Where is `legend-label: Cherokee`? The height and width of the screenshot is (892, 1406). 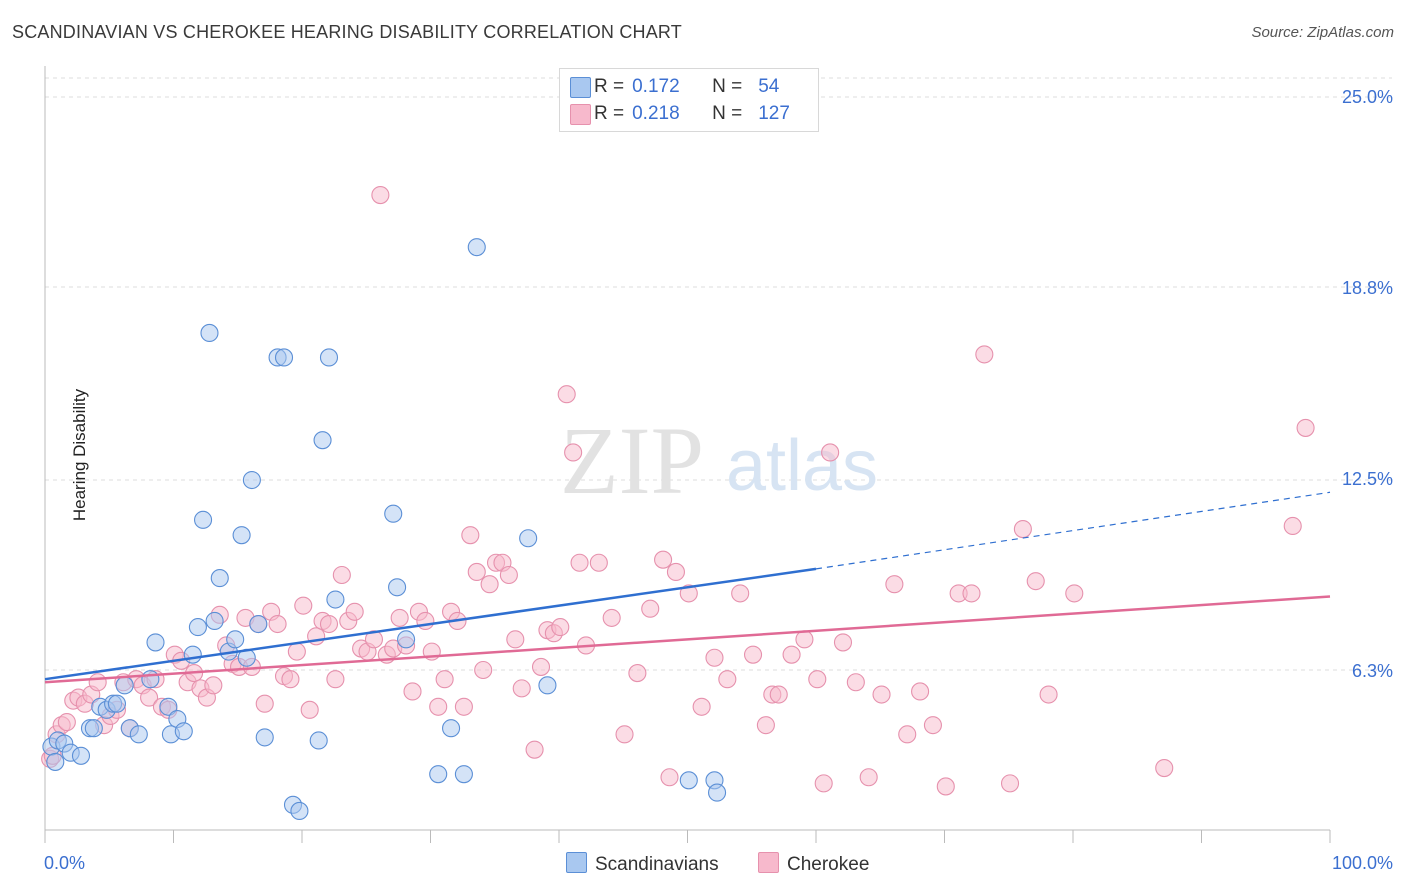 legend-label: Cherokee is located at coordinates (828, 864).